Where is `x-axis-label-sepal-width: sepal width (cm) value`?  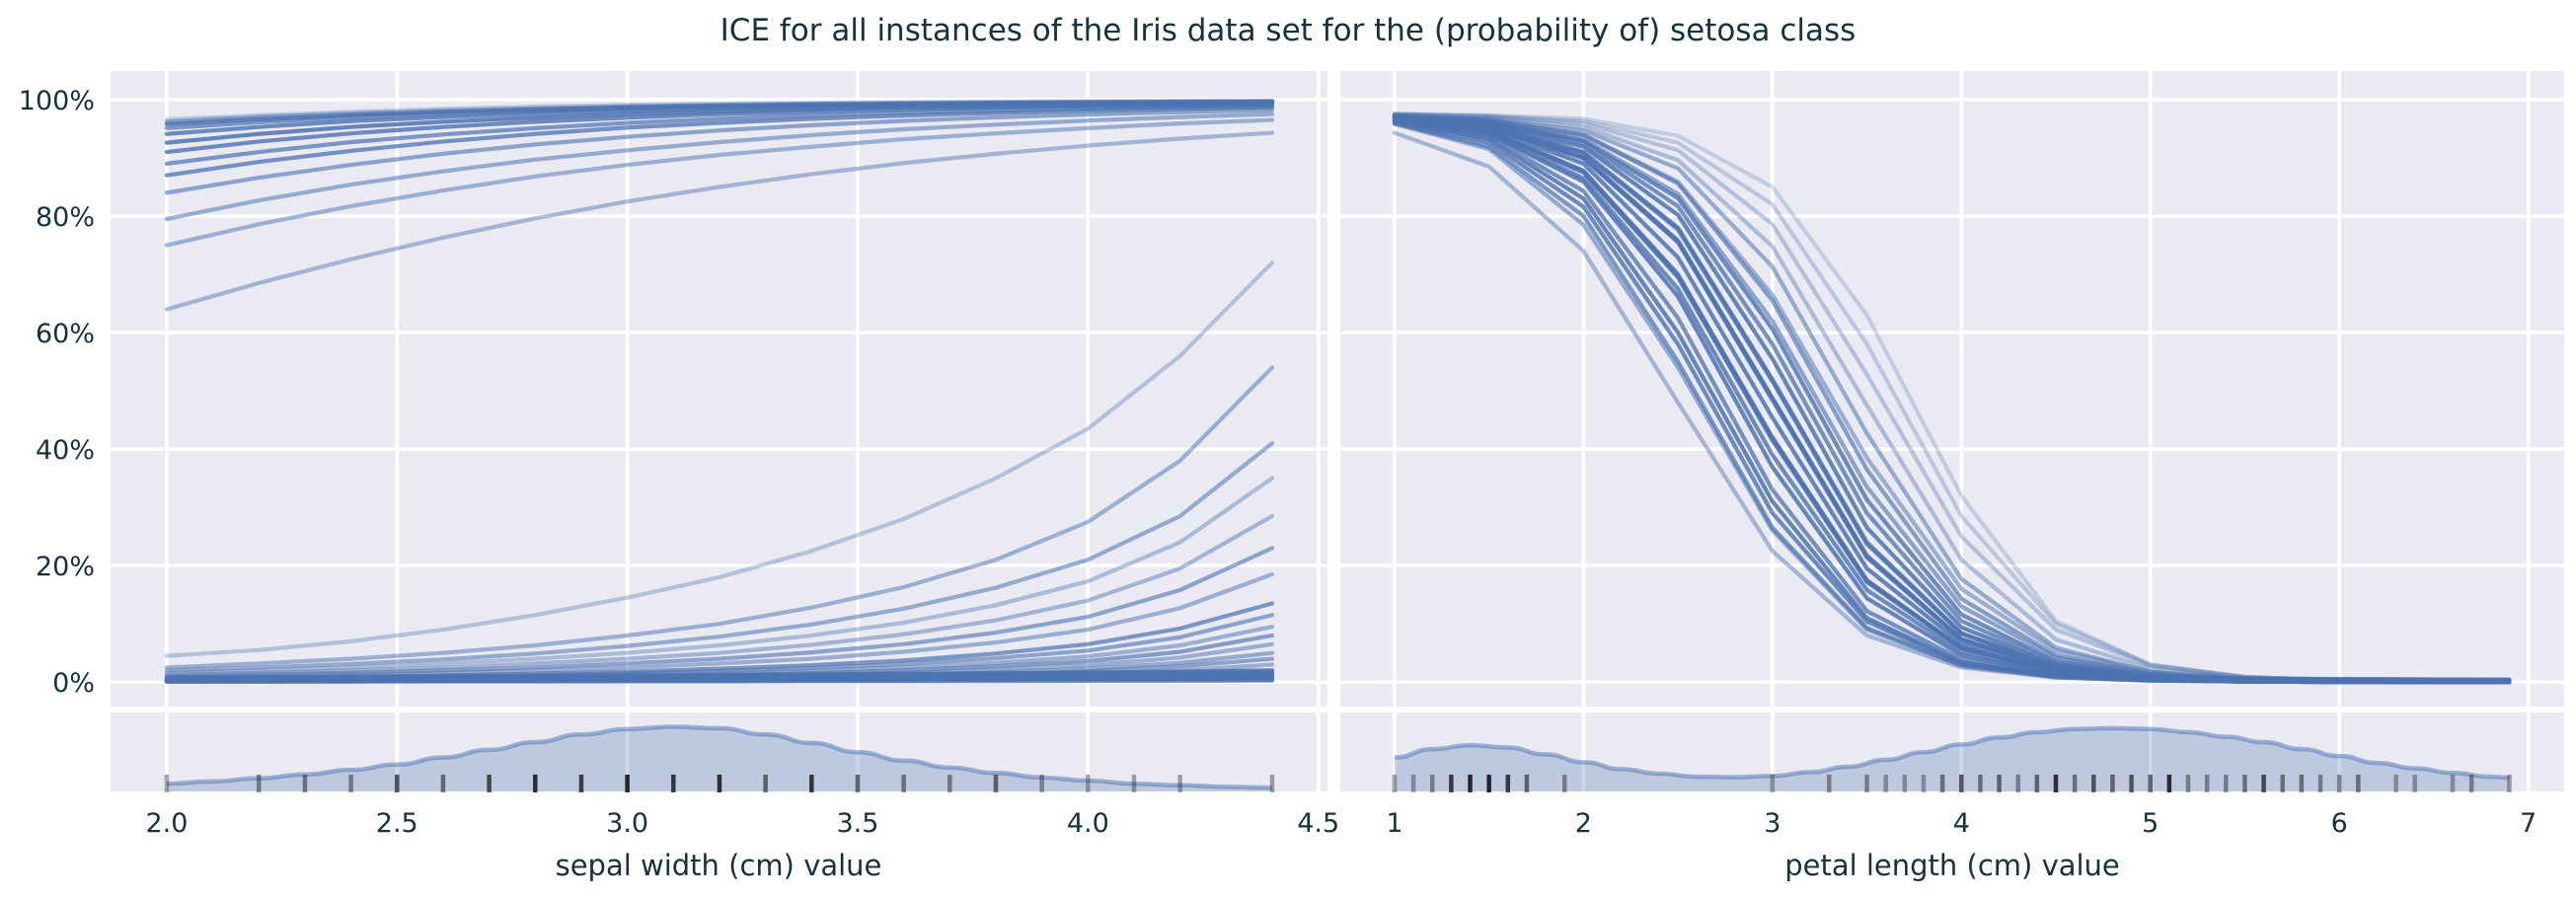
x-axis-label-sepal-width: sepal width (cm) value is located at coordinates (719, 865).